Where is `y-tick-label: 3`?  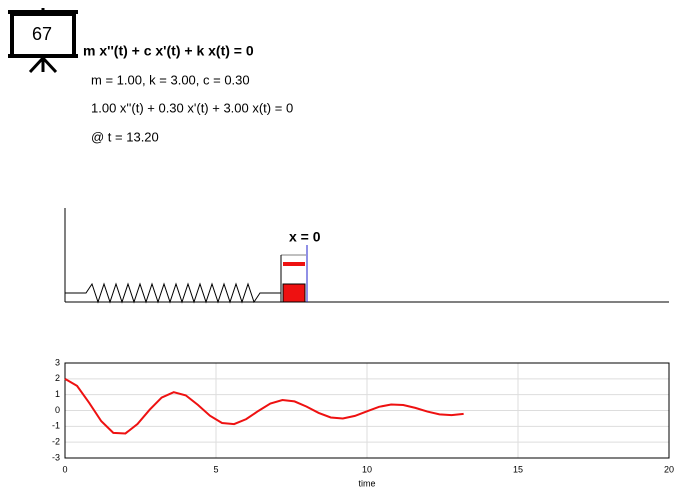 y-tick-label: 3 is located at coordinates (57, 362).